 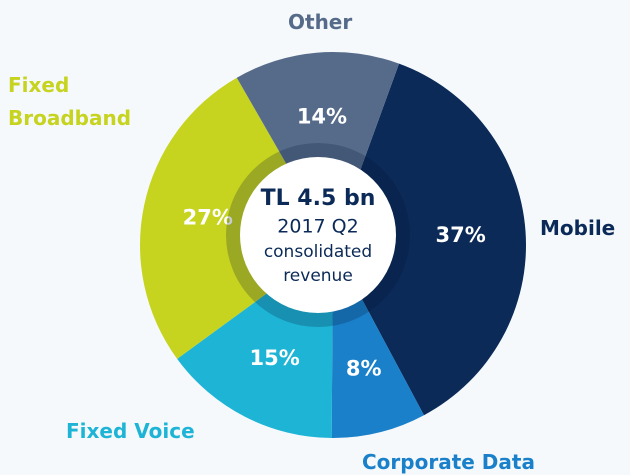 I want to click on center-hole, so click(x=318, y=235).